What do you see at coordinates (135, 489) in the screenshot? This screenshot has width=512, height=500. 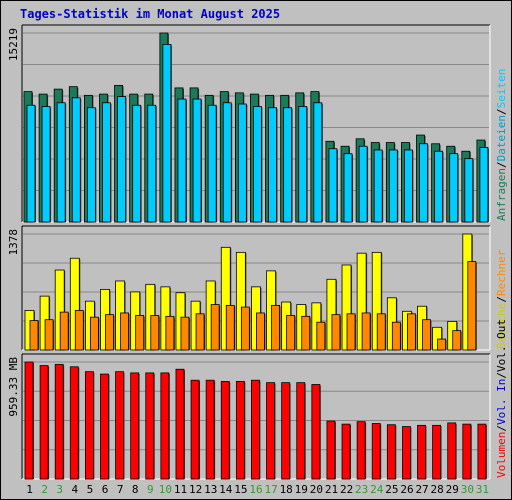 I see `day-label: 8` at bounding box center [135, 489].